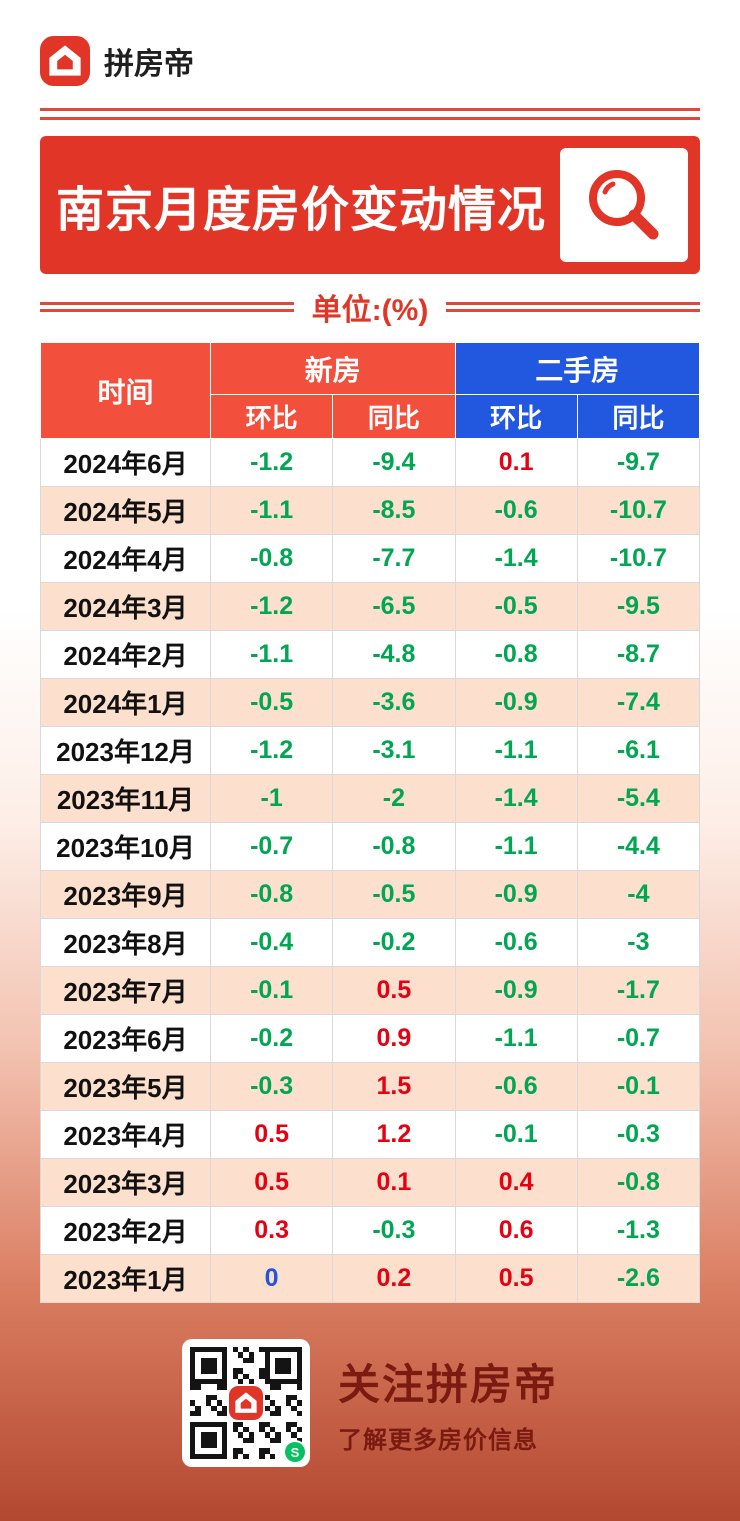 The image size is (740, 1521). I want to click on time-cell: 2023年6月, so click(125, 1038).